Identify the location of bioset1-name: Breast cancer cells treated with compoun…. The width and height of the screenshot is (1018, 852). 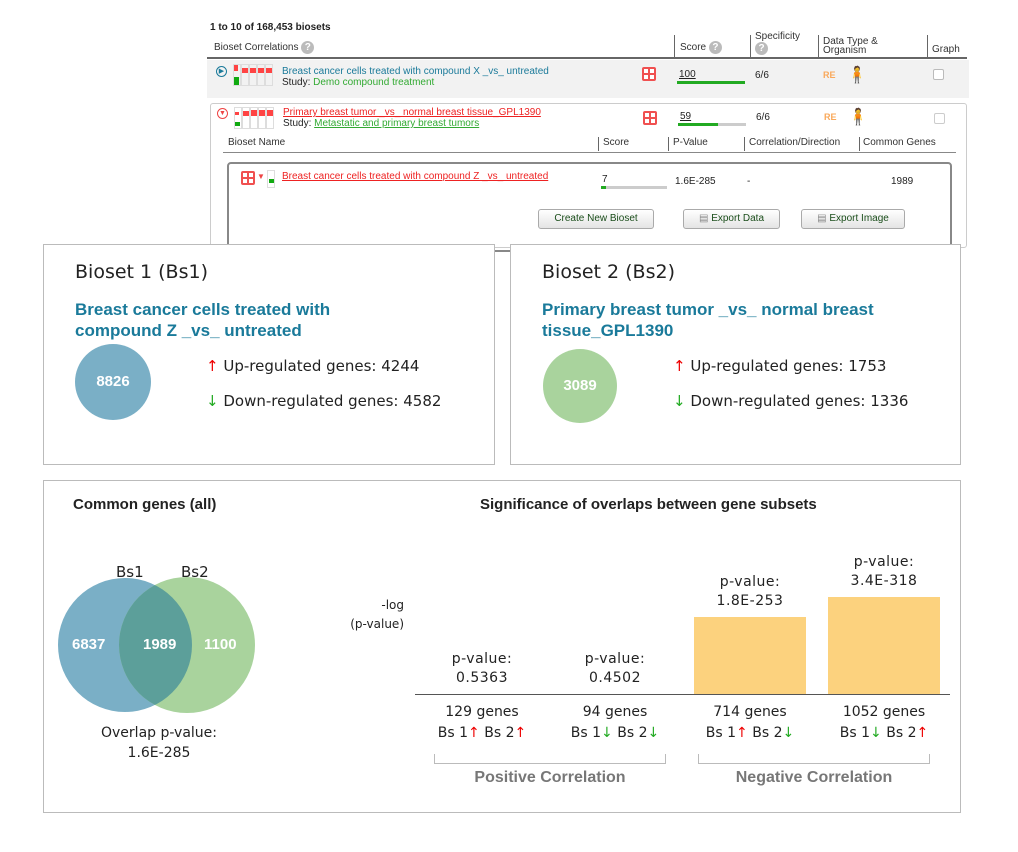
(203, 320).